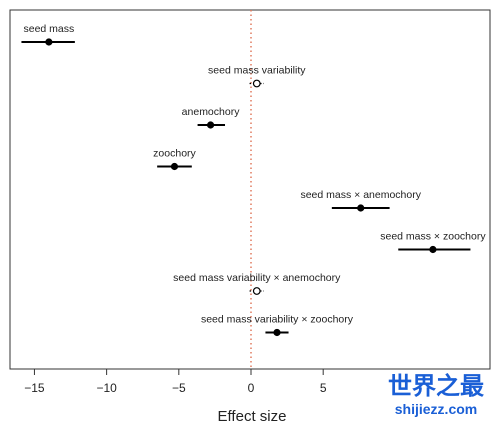 The height and width of the screenshot is (428, 500). What do you see at coordinates (179, 388) in the screenshot?
I see `x-tick-label: −5` at bounding box center [179, 388].